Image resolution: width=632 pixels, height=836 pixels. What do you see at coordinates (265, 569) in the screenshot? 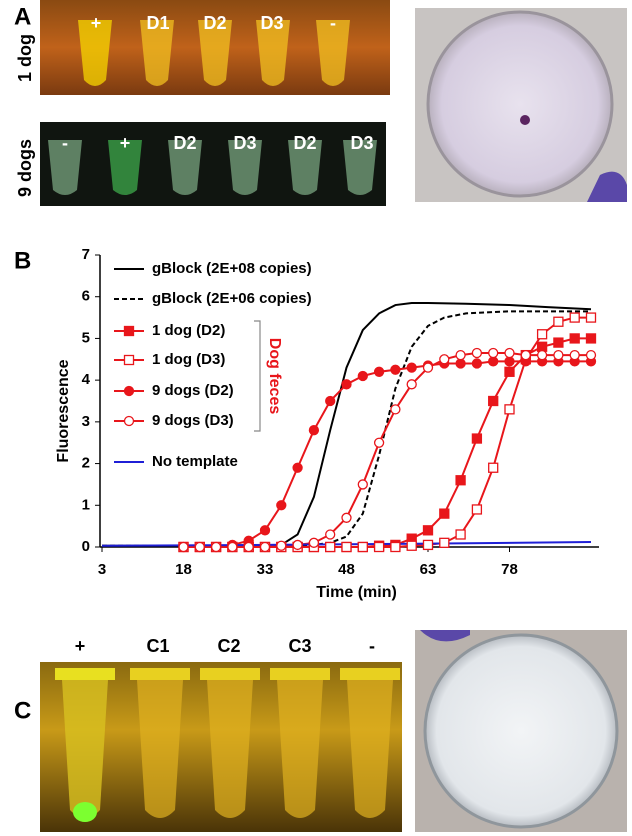
I see `x-tick-label: 33` at bounding box center [265, 569].